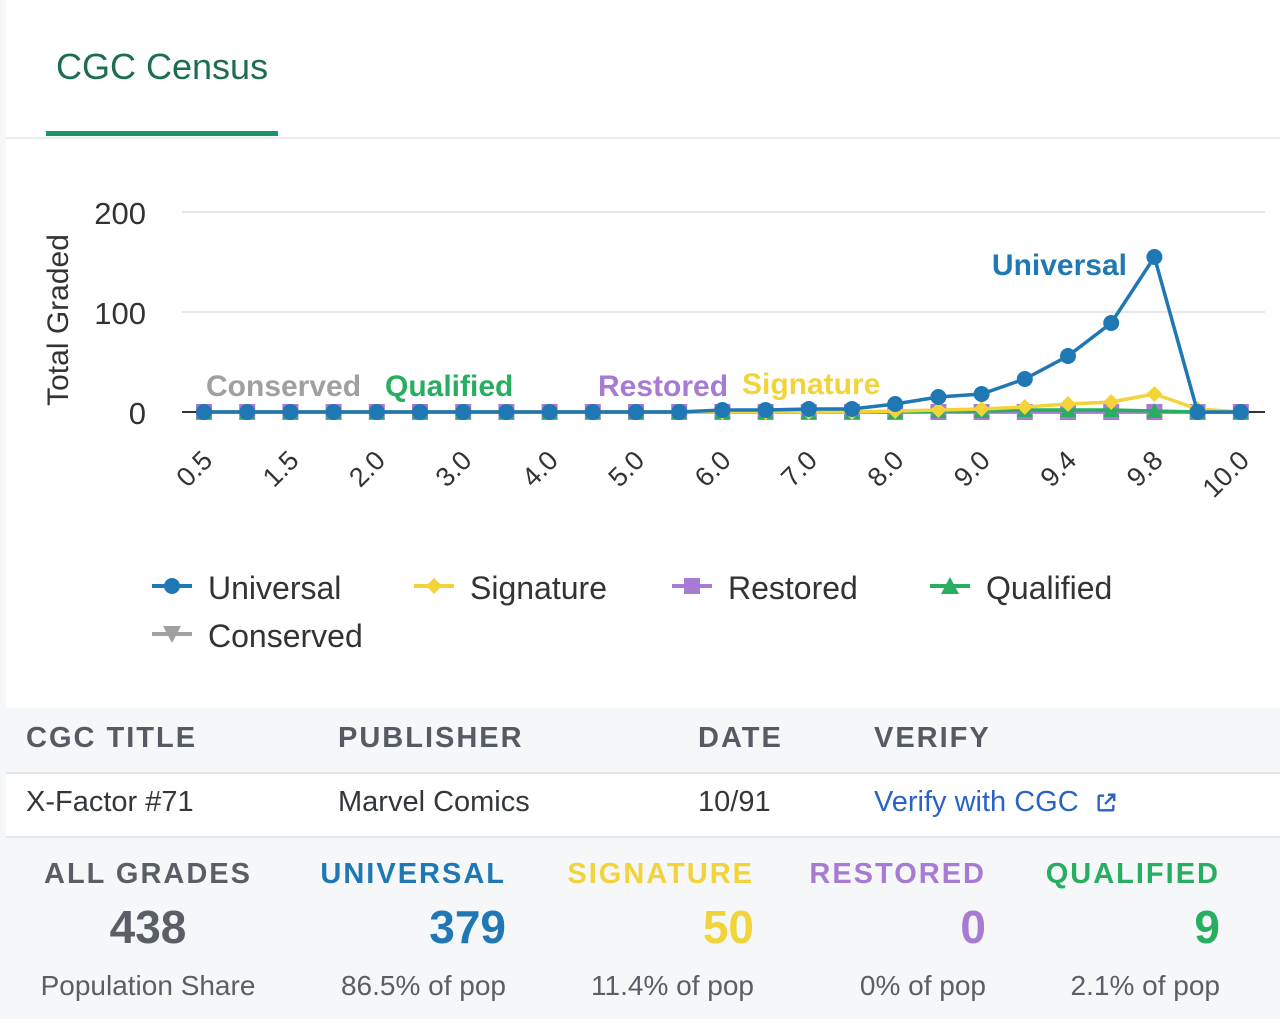  I want to click on x-tick-label: 9.4, so click(1058, 469).